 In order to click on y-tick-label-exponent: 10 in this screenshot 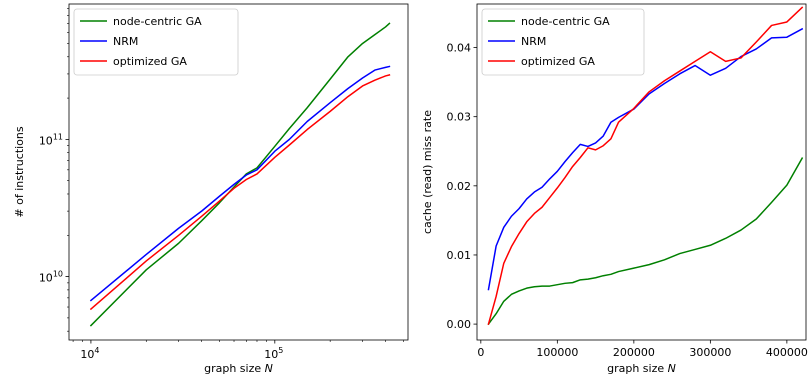, I will do `click(58, 274)`.